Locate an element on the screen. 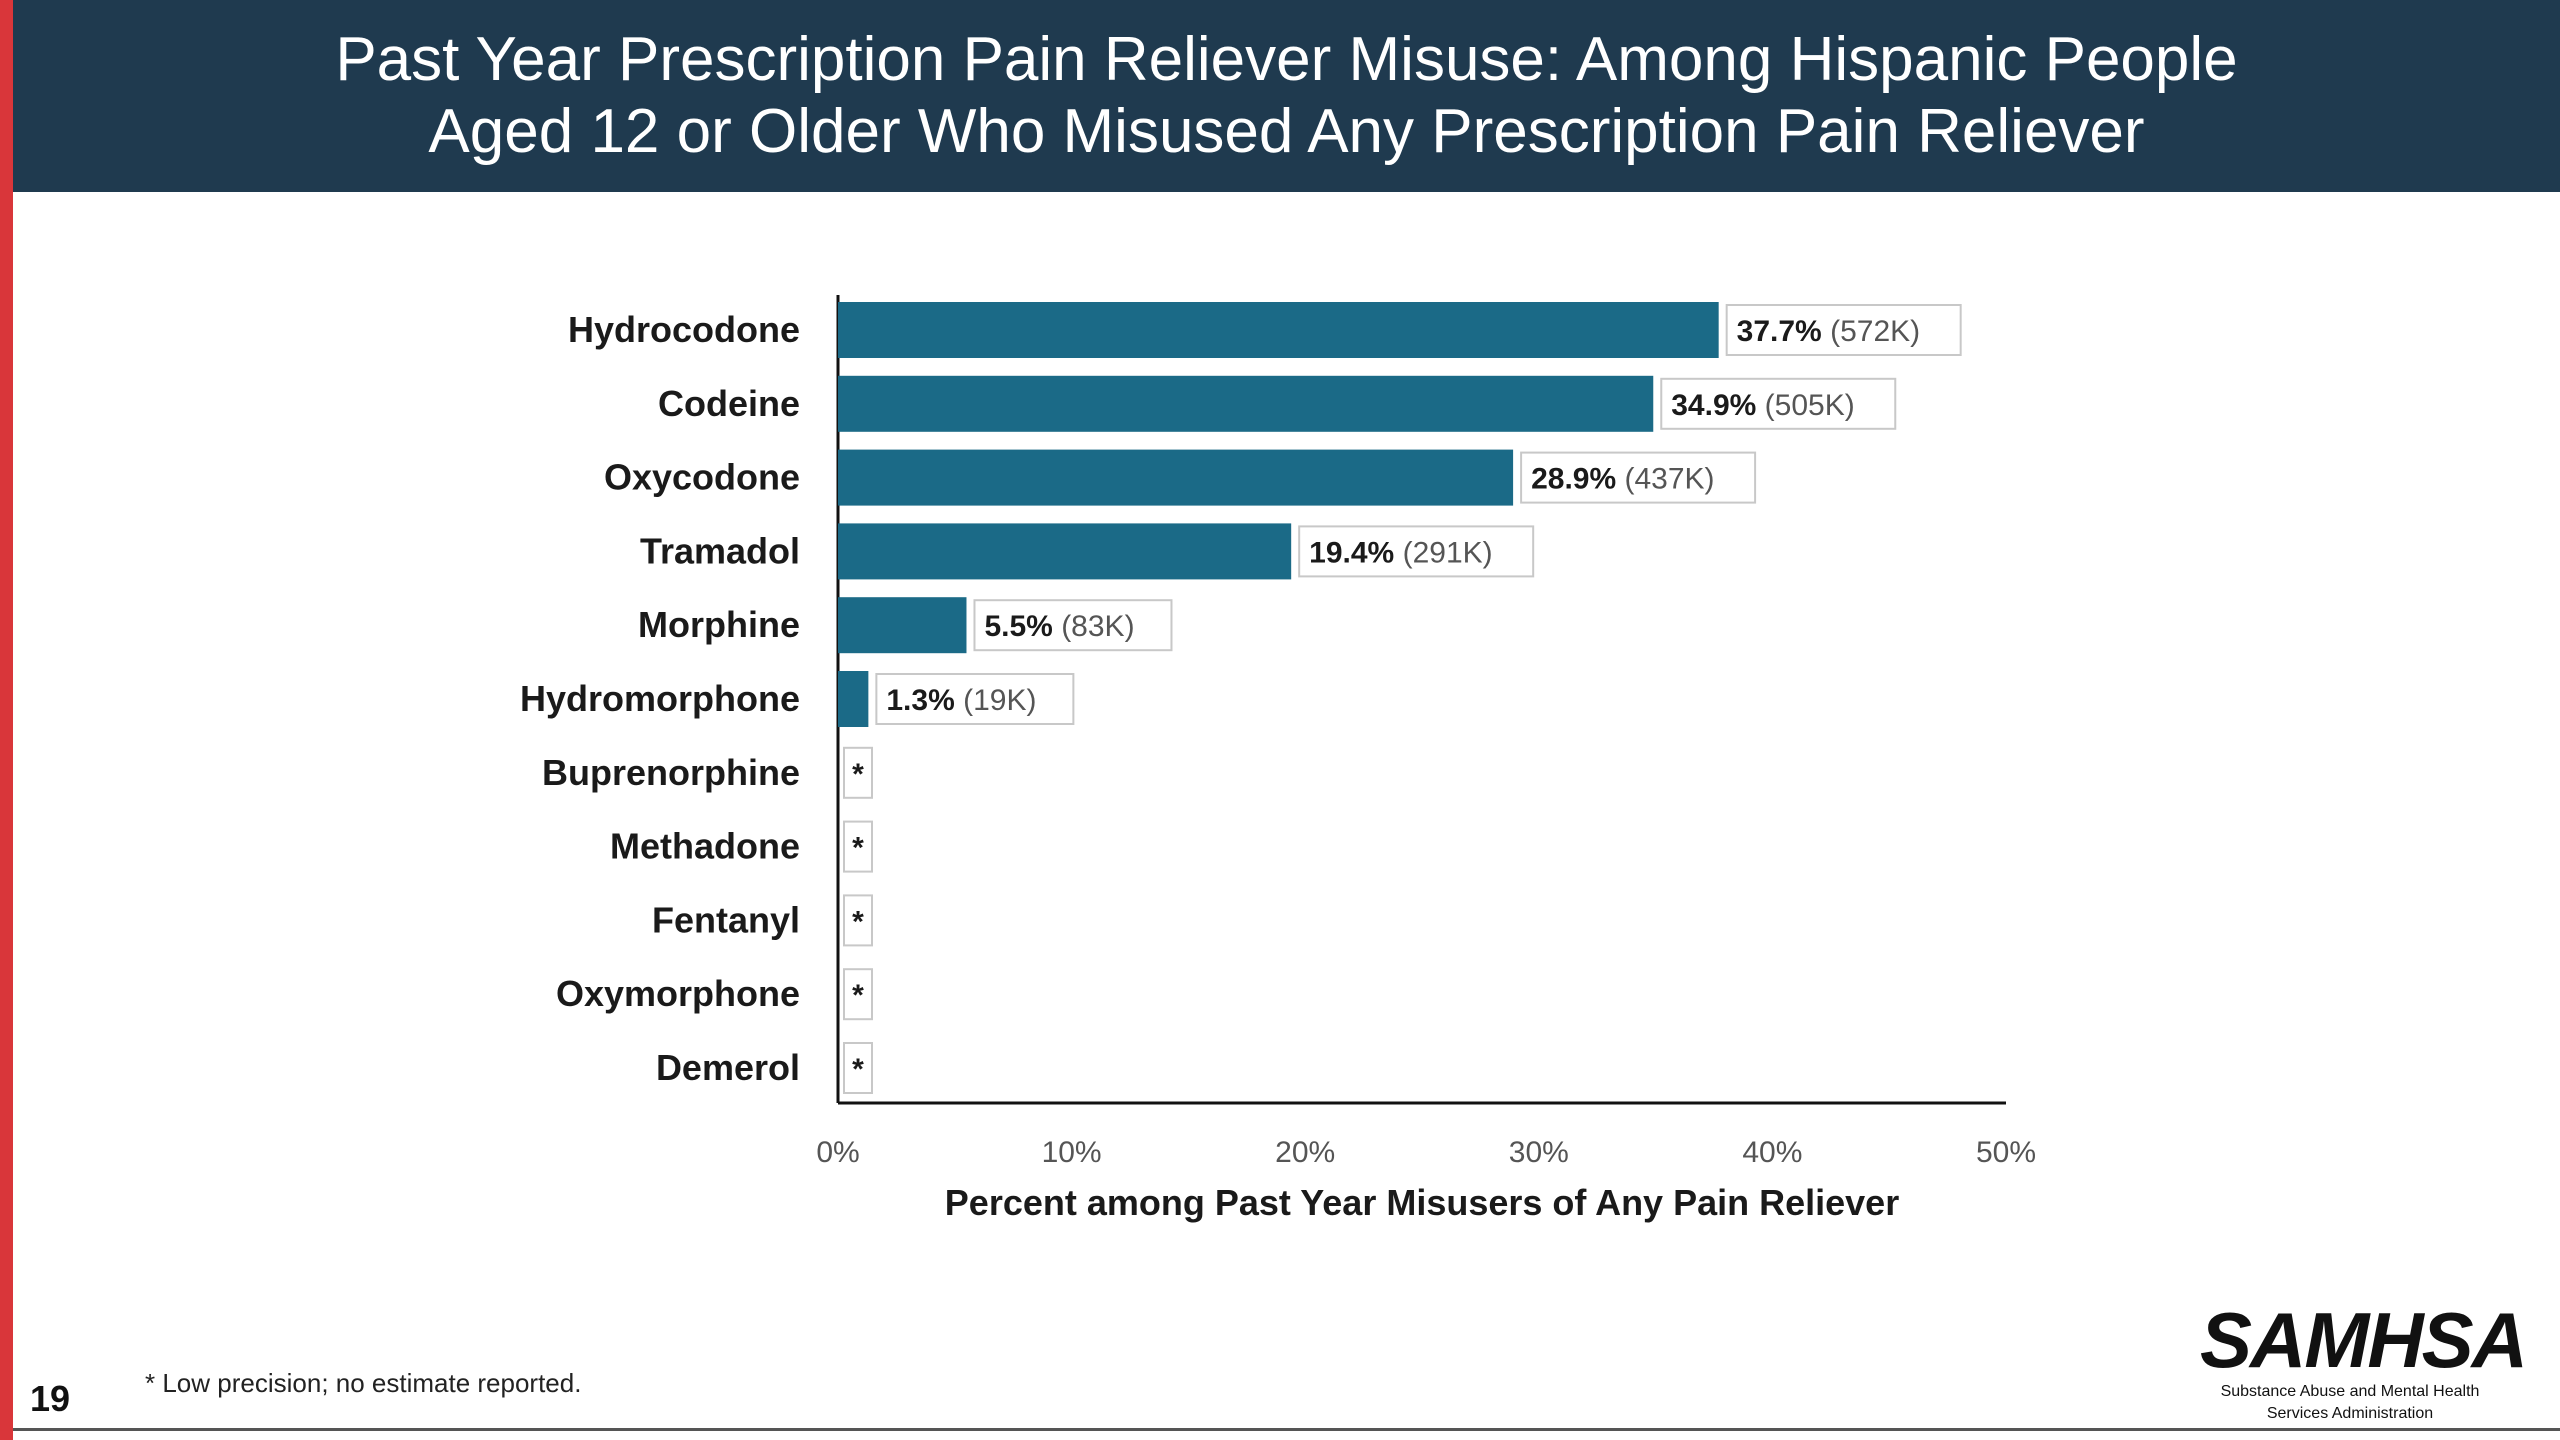 Image resolution: width=2560 pixels, height=1440 pixels. data-label-count: (83K) is located at coordinates (1094, 626).